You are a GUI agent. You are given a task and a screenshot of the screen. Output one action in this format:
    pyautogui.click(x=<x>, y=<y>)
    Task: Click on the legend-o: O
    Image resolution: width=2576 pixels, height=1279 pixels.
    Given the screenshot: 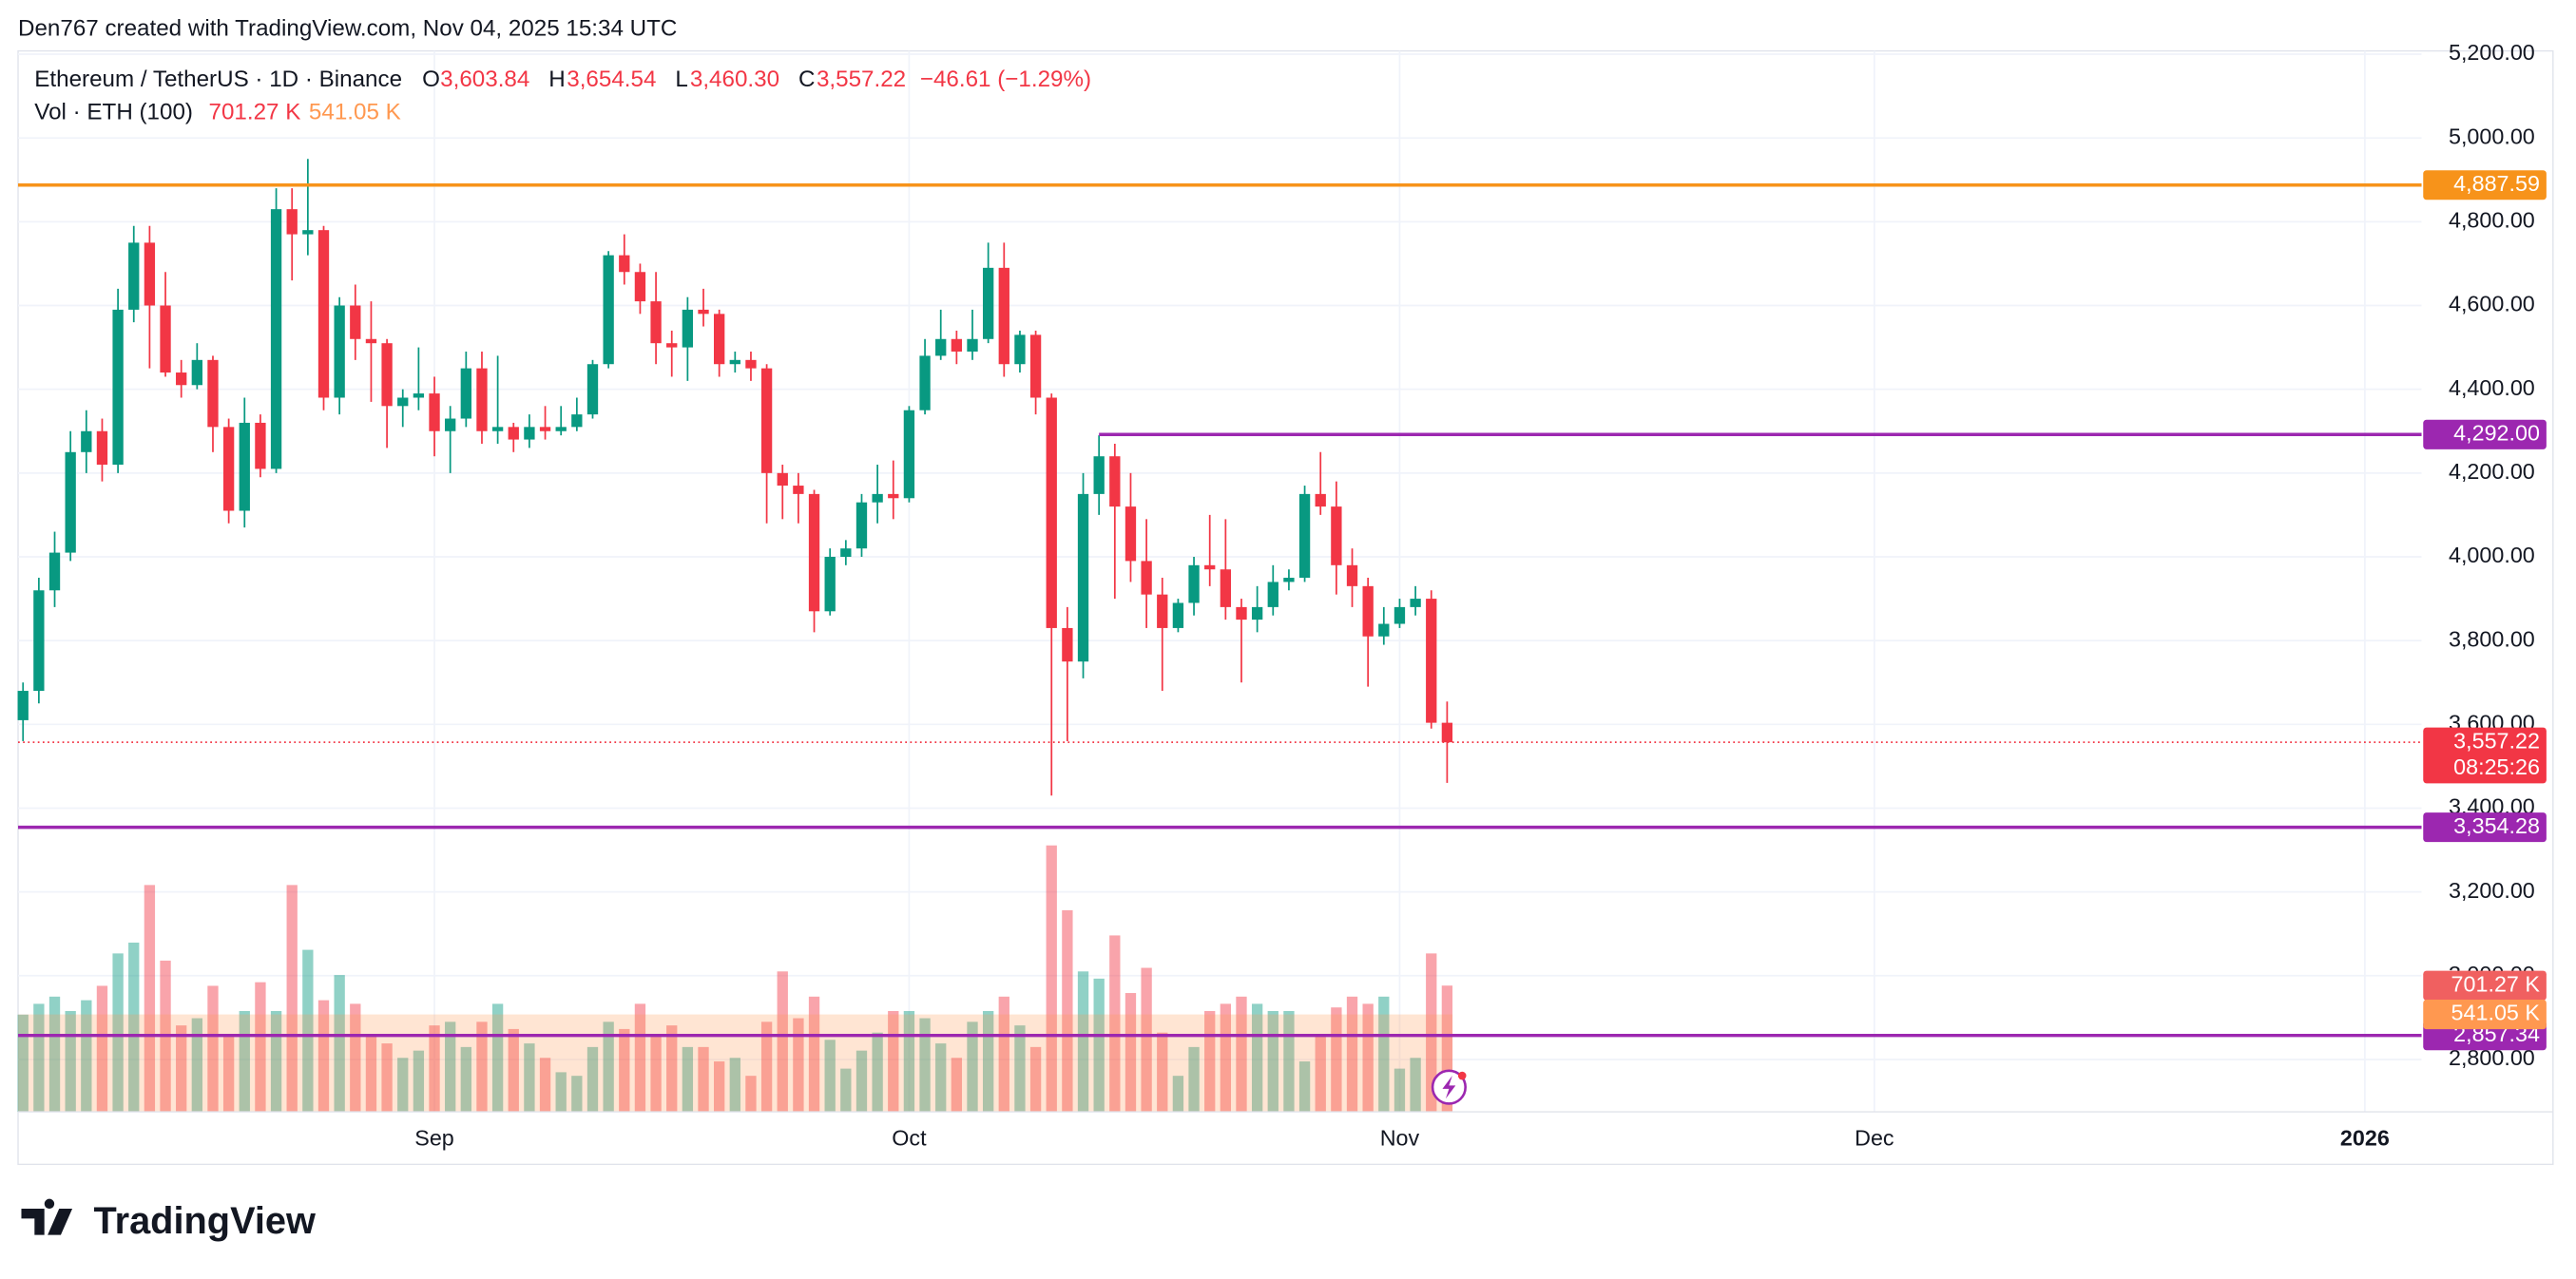 What is the action you would take?
    pyautogui.click(x=431, y=79)
    